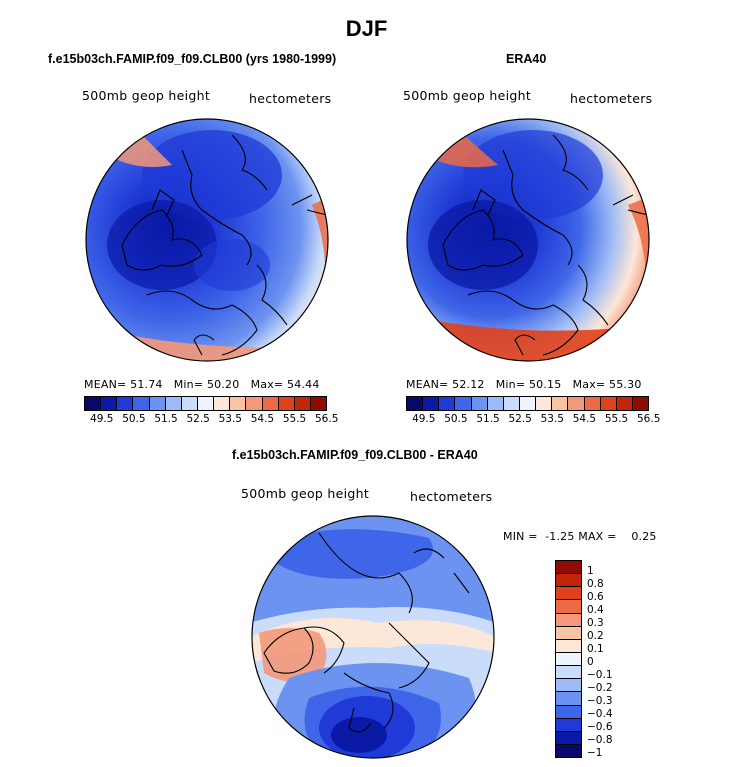 This screenshot has height=767, width=733. Describe the element at coordinates (595, 596) in the screenshot. I see `colorbar-tick-label: 0.6` at that location.